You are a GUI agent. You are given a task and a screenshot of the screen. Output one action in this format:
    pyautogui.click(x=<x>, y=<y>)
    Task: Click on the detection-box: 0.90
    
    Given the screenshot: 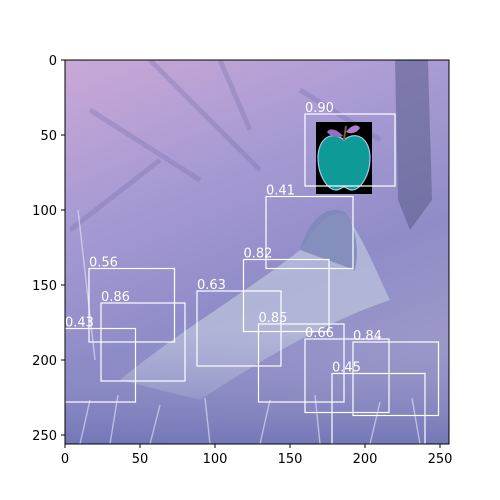 What is the action you would take?
    pyautogui.click(x=350, y=144)
    